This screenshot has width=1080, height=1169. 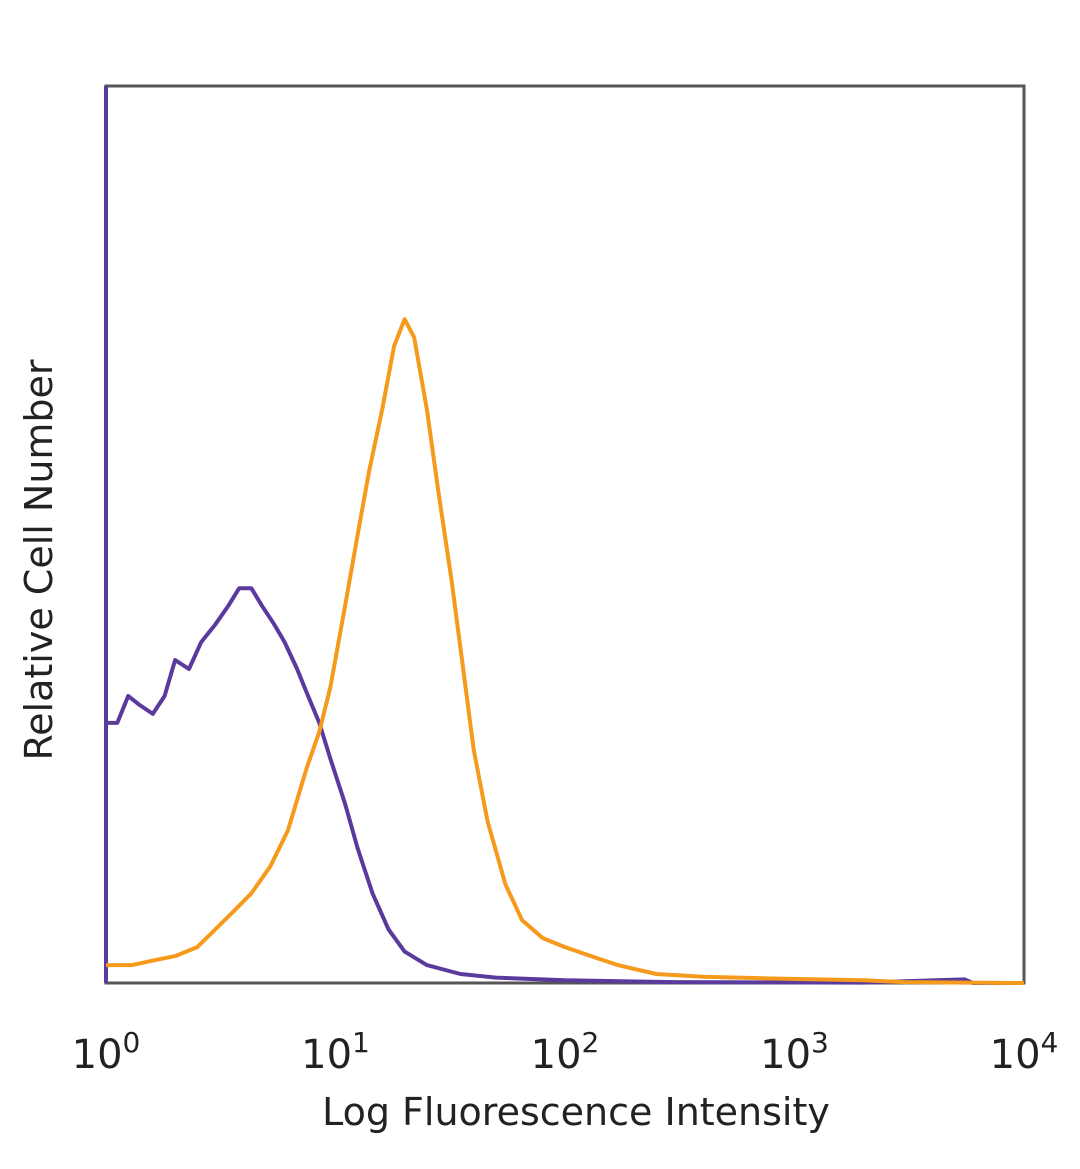 What do you see at coordinates (1024, 1052) in the screenshot?
I see `x-tick-label: 104` at bounding box center [1024, 1052].